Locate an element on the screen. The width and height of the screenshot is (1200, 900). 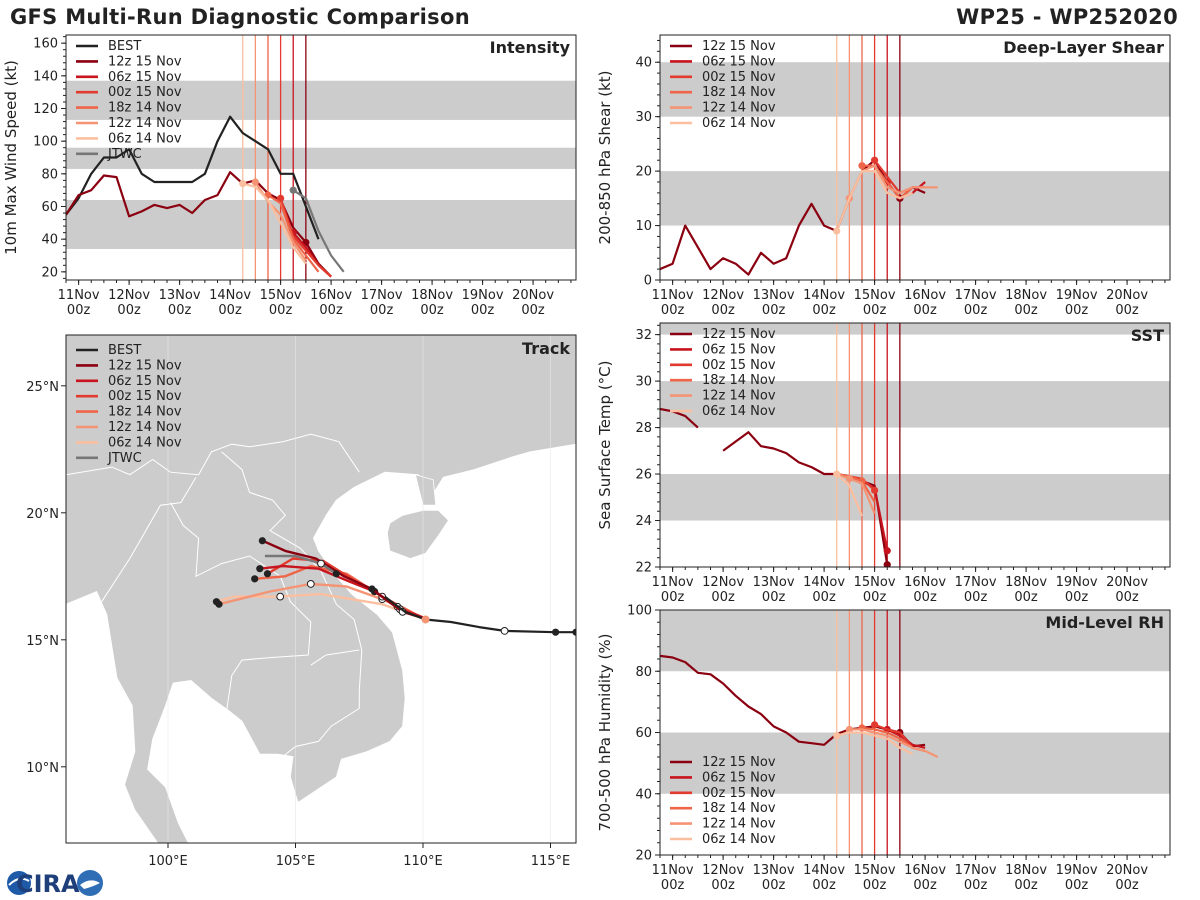
track-ytick-label: 25°N is located at coordinates (42, 387).